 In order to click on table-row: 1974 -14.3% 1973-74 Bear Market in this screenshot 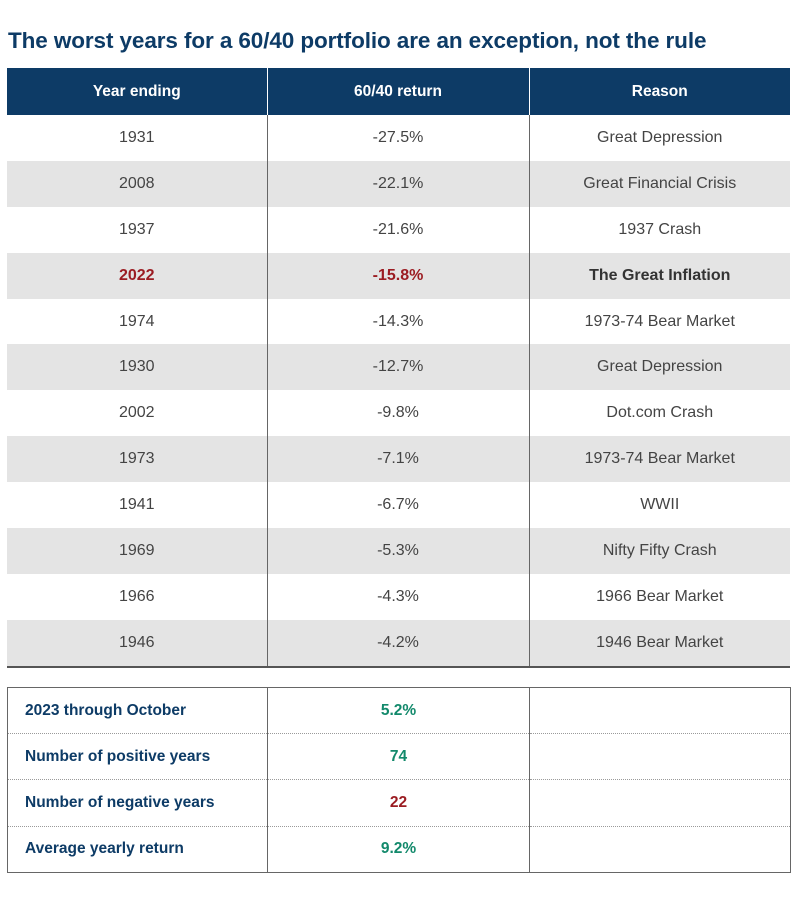, I will do `click(398, 321)`.